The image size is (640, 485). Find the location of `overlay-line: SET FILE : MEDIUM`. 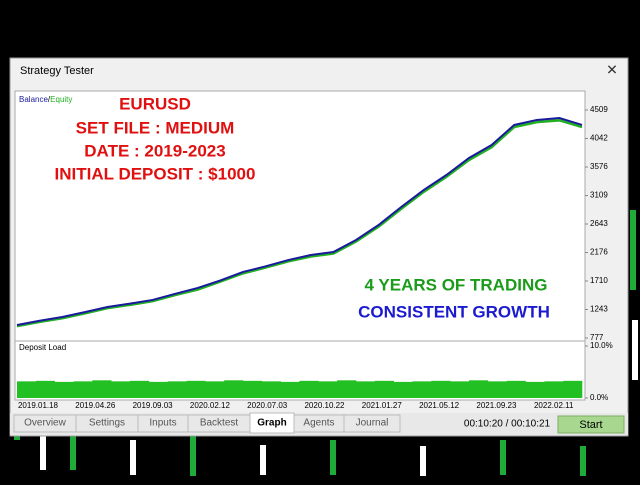

overlay-line: SET FILE : MEDIUM is located at coordinates (155, 127).